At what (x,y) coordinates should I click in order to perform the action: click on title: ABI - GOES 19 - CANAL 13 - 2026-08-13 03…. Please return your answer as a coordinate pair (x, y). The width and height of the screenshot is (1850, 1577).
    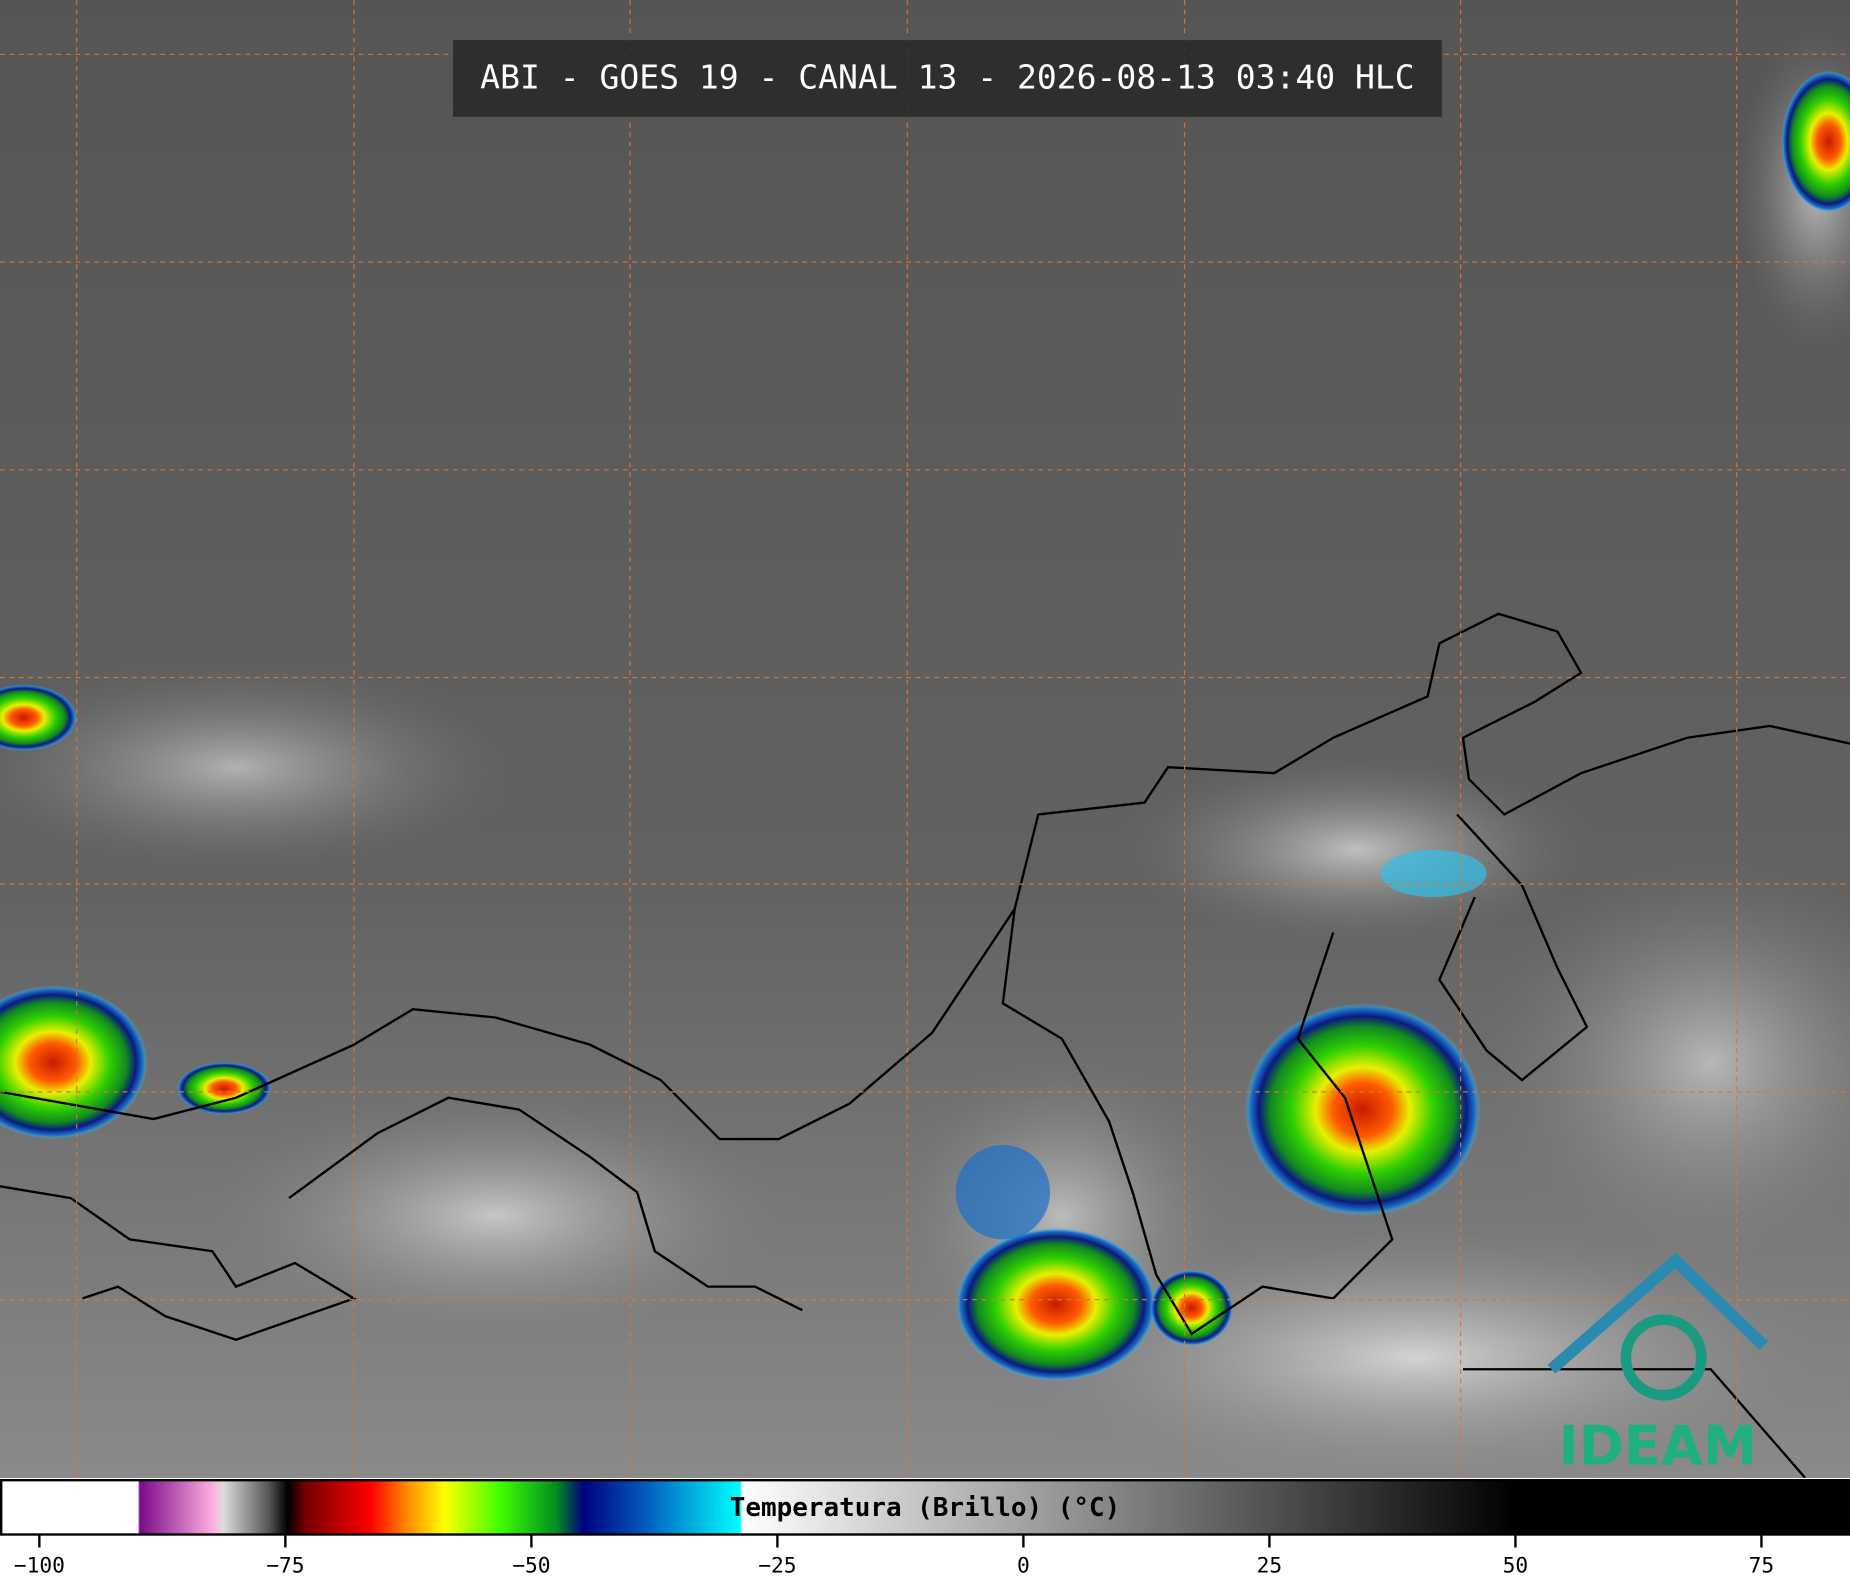
    Looking at the image, I should click on (947, 77).